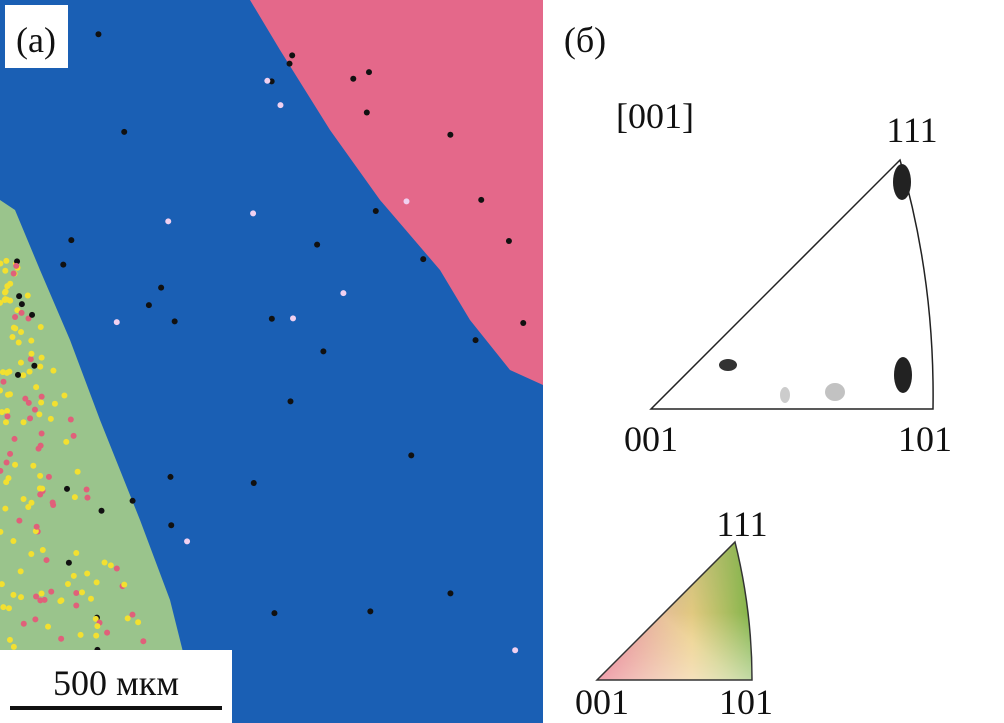 The width and height of the screenshot is (1004, 723). Describe the element at coordinates (674, 611) in the screenshot. I see `color-key` at that location.